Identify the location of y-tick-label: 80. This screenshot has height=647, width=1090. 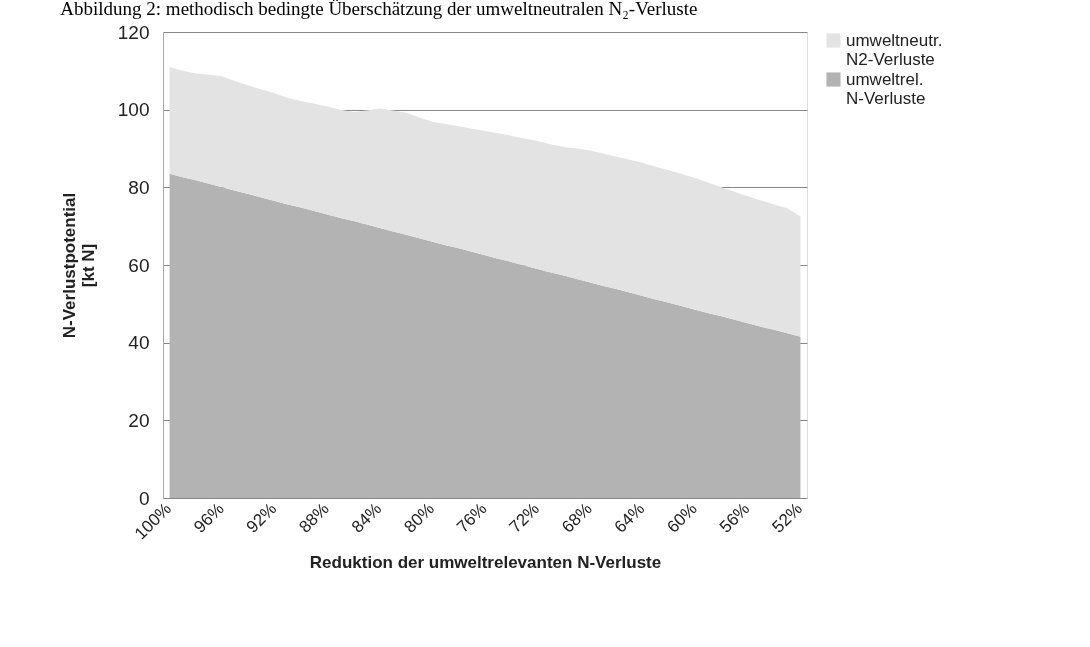
(139, 187).